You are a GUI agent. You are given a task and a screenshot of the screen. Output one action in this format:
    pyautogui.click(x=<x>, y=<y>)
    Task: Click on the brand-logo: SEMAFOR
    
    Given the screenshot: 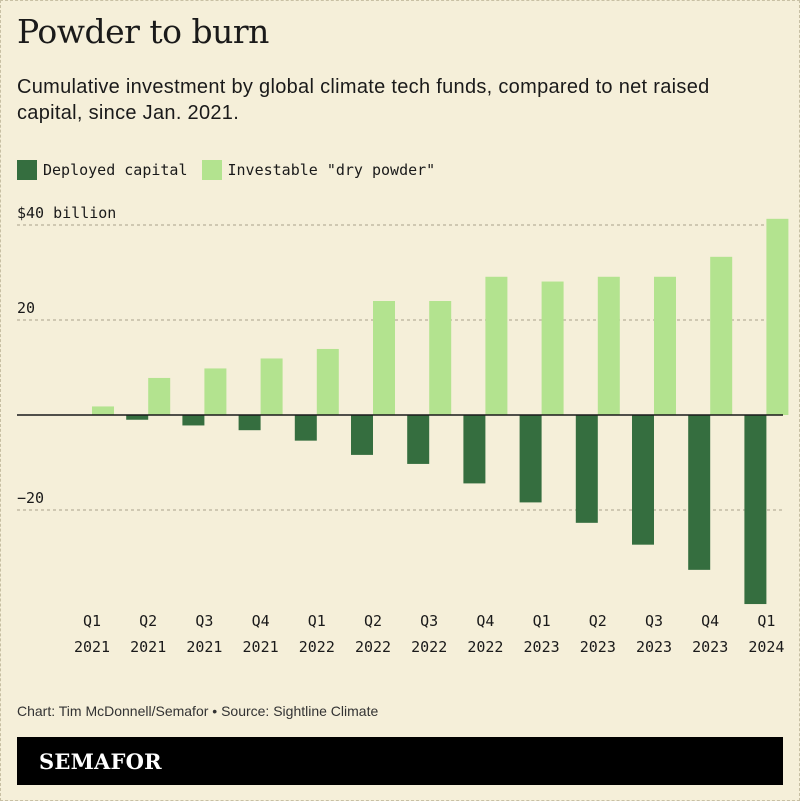 What is the action you would take?
    pyautogui.click(x=100, y=761)
    